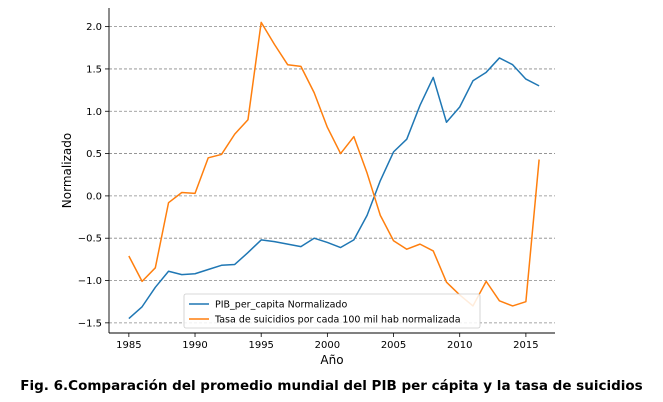 This screenshot has width=663, height=402. What do you see at coordinates (331, 360) in the screenshot?
I see `x-axis-label: Año` at bounding box center [331, 360].